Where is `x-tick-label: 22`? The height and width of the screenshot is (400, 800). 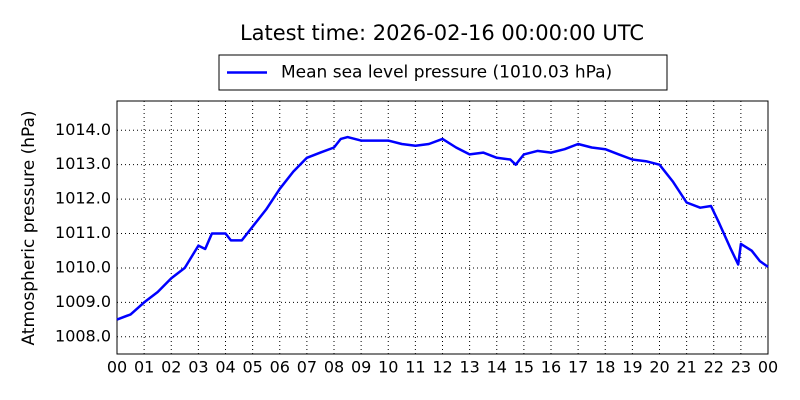 x-tick-label: 22 is located at coordinates (714, 367).